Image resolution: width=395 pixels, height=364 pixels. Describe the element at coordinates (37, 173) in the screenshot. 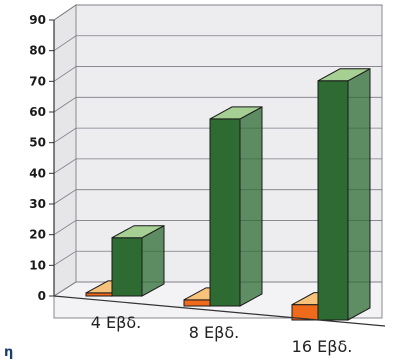

I see `y-tick-label: 40` at that location.